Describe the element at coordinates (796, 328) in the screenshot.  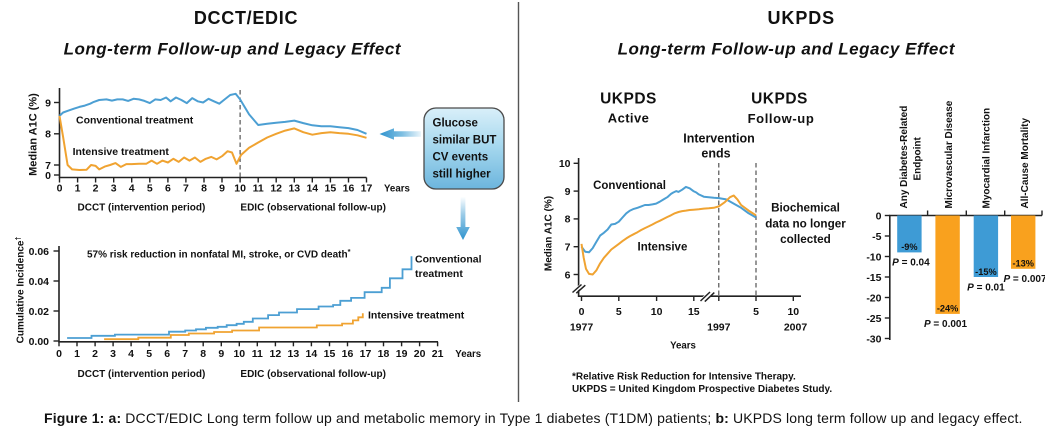
I see `svg-text: 2007` at that location.